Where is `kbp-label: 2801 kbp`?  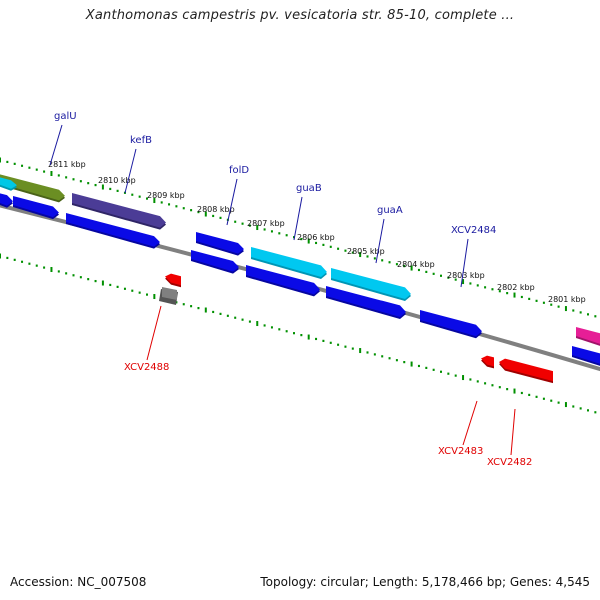
kbp-label: 2801 kbp is located at coordinates (567, 299).